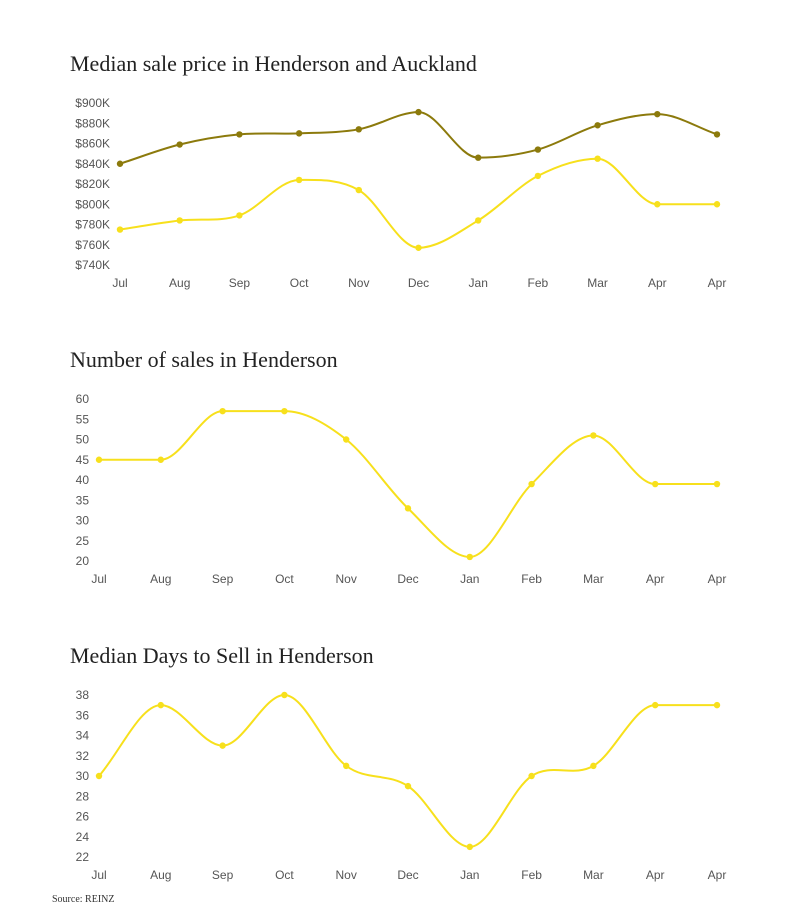 This screenshot has width=800, height=924. I want to click on y-tick-label: 28, so click(83, 796).